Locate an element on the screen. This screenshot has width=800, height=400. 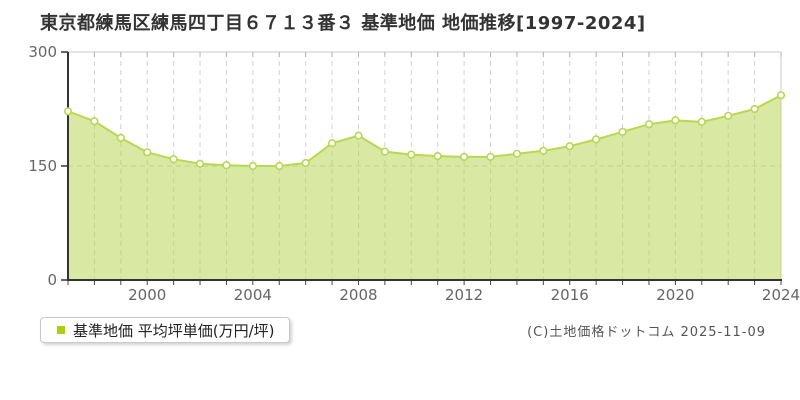
data-point-2019 is located at coordinates (649, 124).